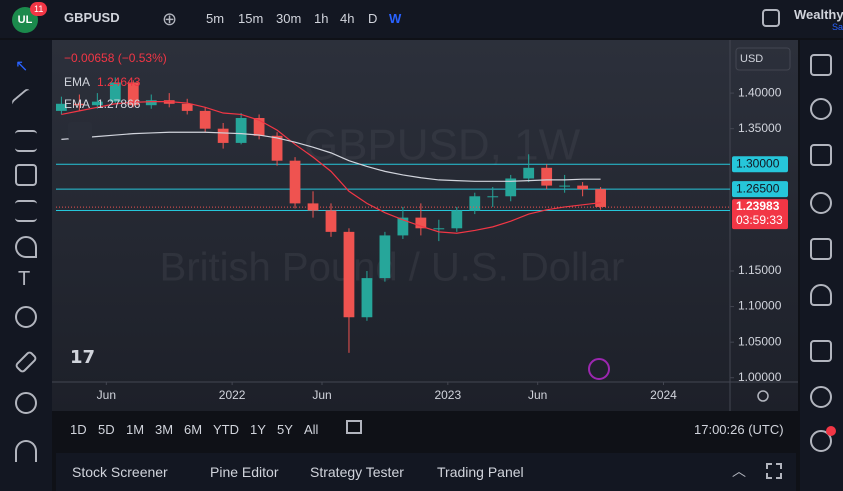 The image size is (843, 491). Describe the element at coordinates (821, 65) in the screenshot. I see `watchlist-icon` at that location.